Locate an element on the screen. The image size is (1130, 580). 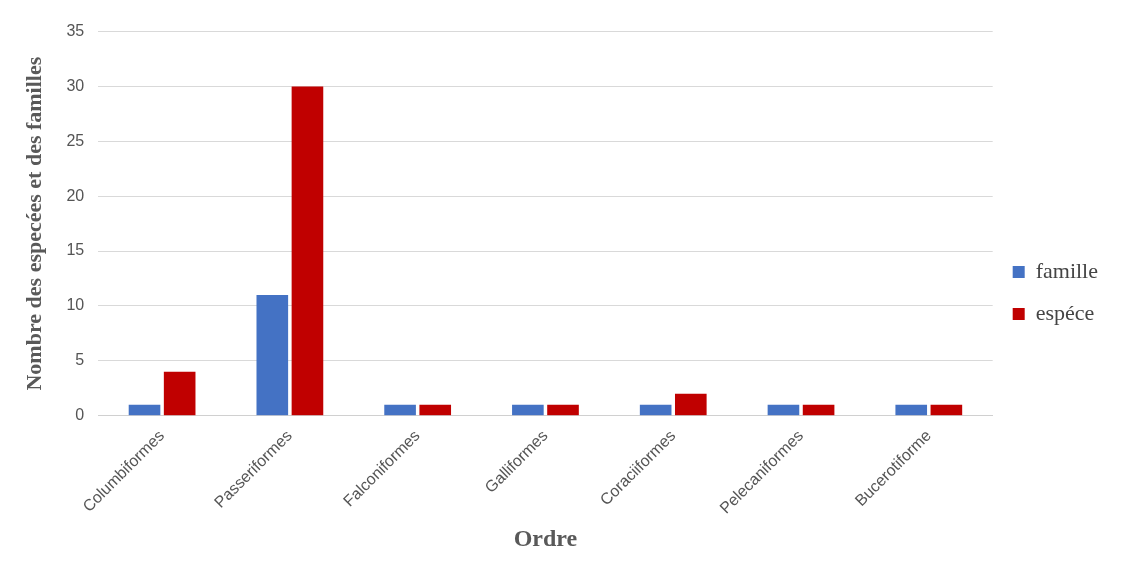
y-tick-label: 20 is located at coordinates (75, 195).